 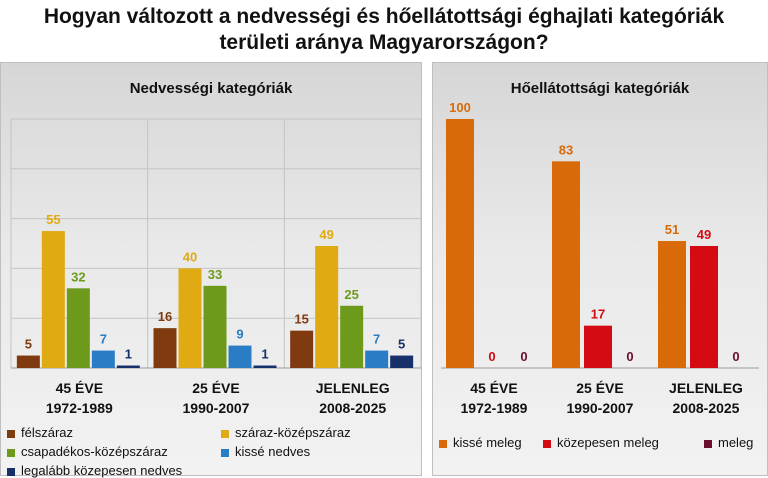 What do you see at coordinates (239, 334) in the screenshot?
I see `data-label: 9` at bounding box center [239, 334].